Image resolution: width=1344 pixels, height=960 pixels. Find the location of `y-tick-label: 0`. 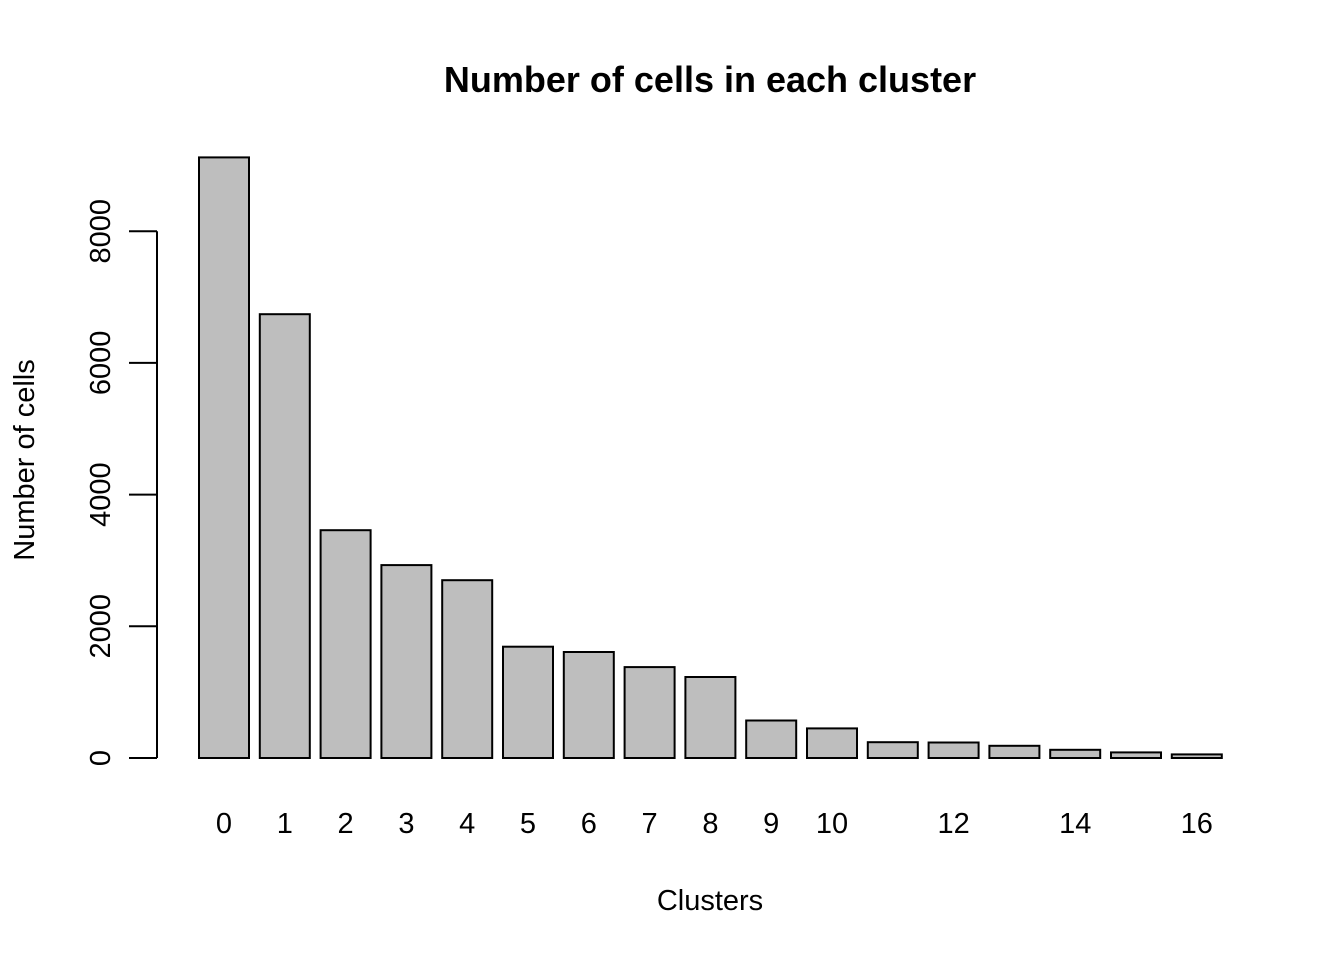

y-tick-label: 0 is located at coordinates (101, 758).